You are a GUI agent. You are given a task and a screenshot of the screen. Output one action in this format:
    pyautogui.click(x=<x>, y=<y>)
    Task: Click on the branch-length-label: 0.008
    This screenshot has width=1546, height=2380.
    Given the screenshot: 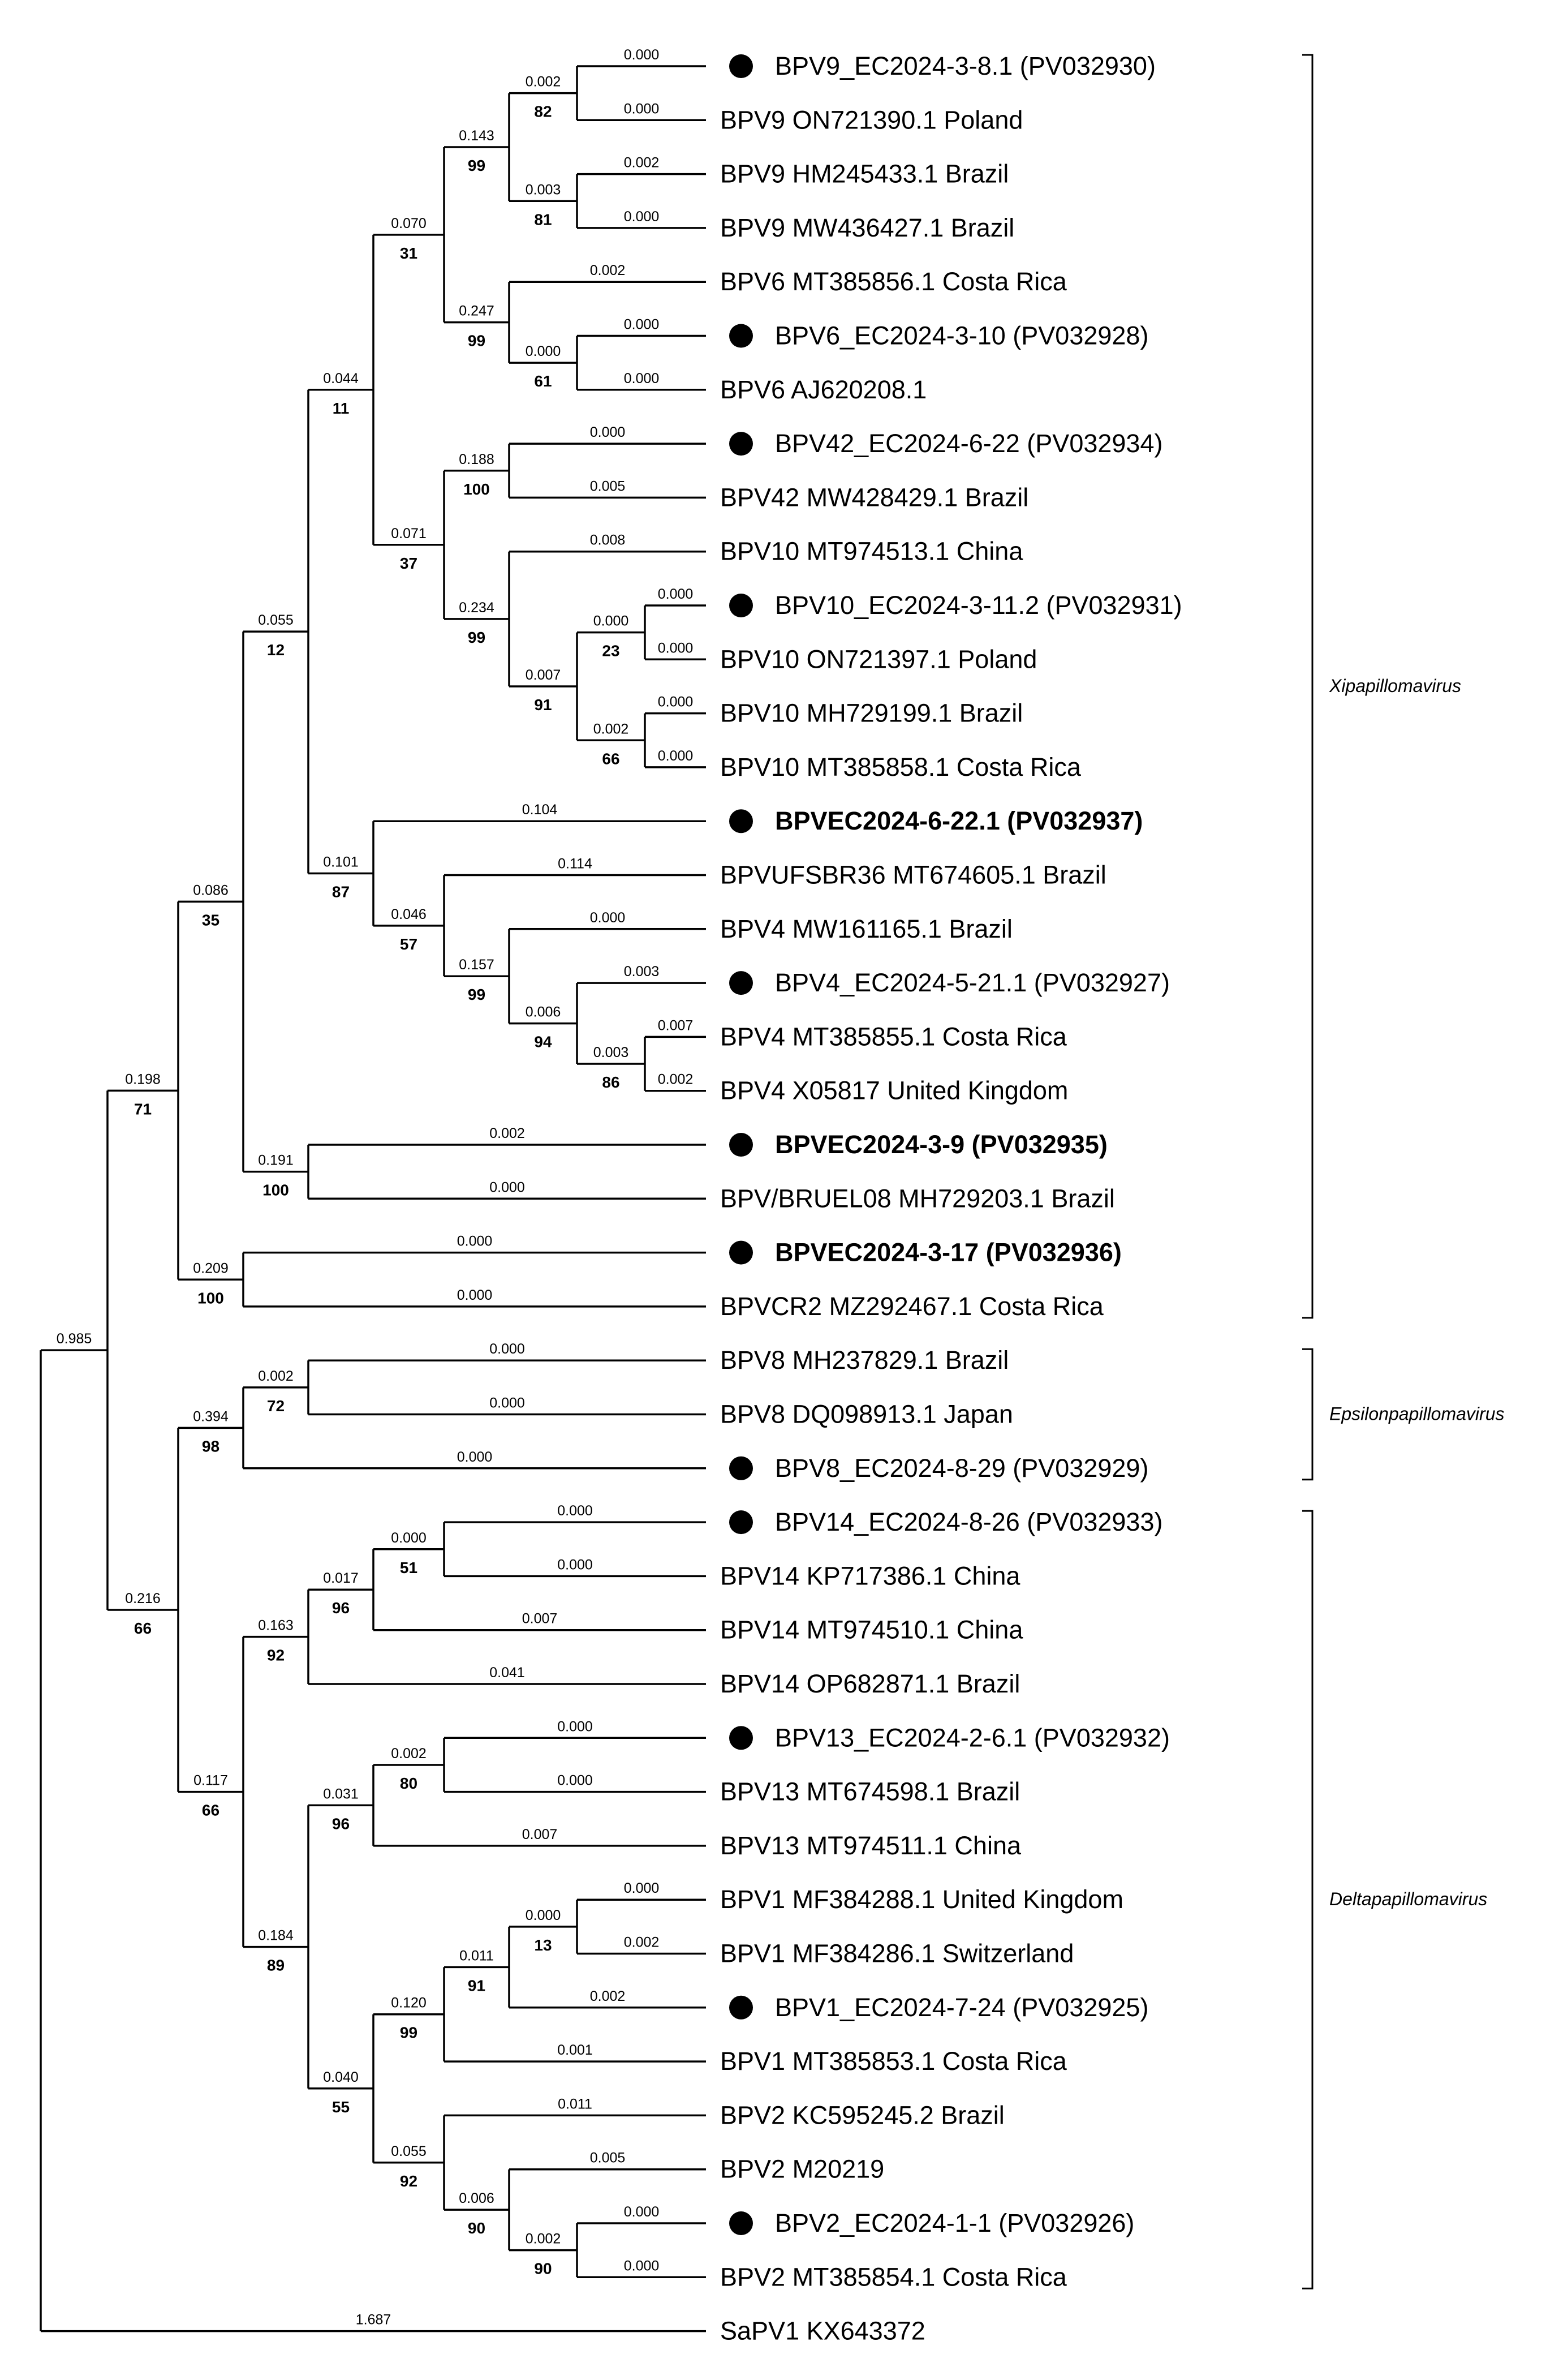 What is the action you would take?
    pyautogui.click(x=608, y=540)
    